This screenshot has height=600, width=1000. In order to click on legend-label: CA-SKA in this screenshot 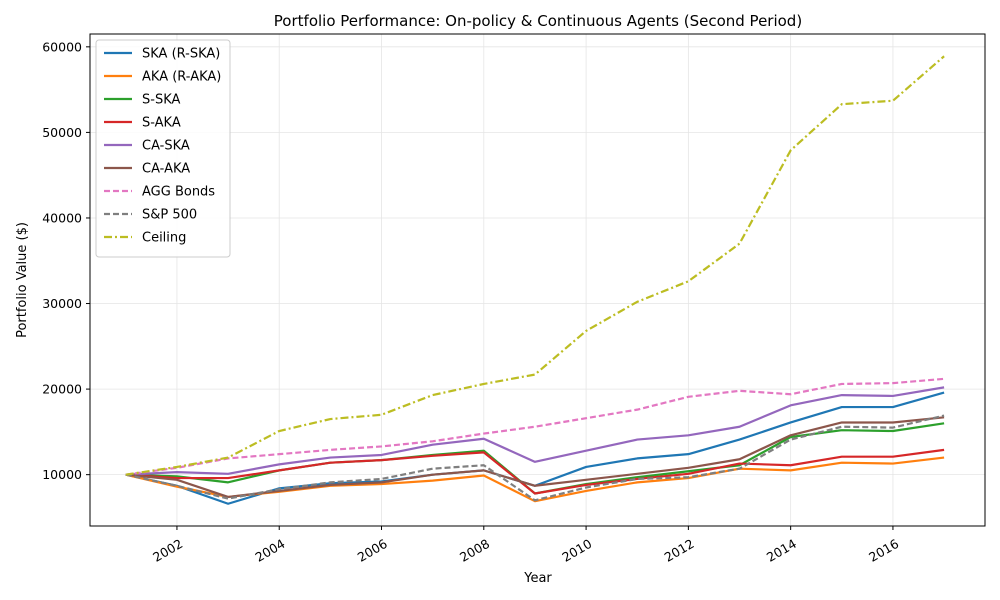, I will do `click(166, 146)`.